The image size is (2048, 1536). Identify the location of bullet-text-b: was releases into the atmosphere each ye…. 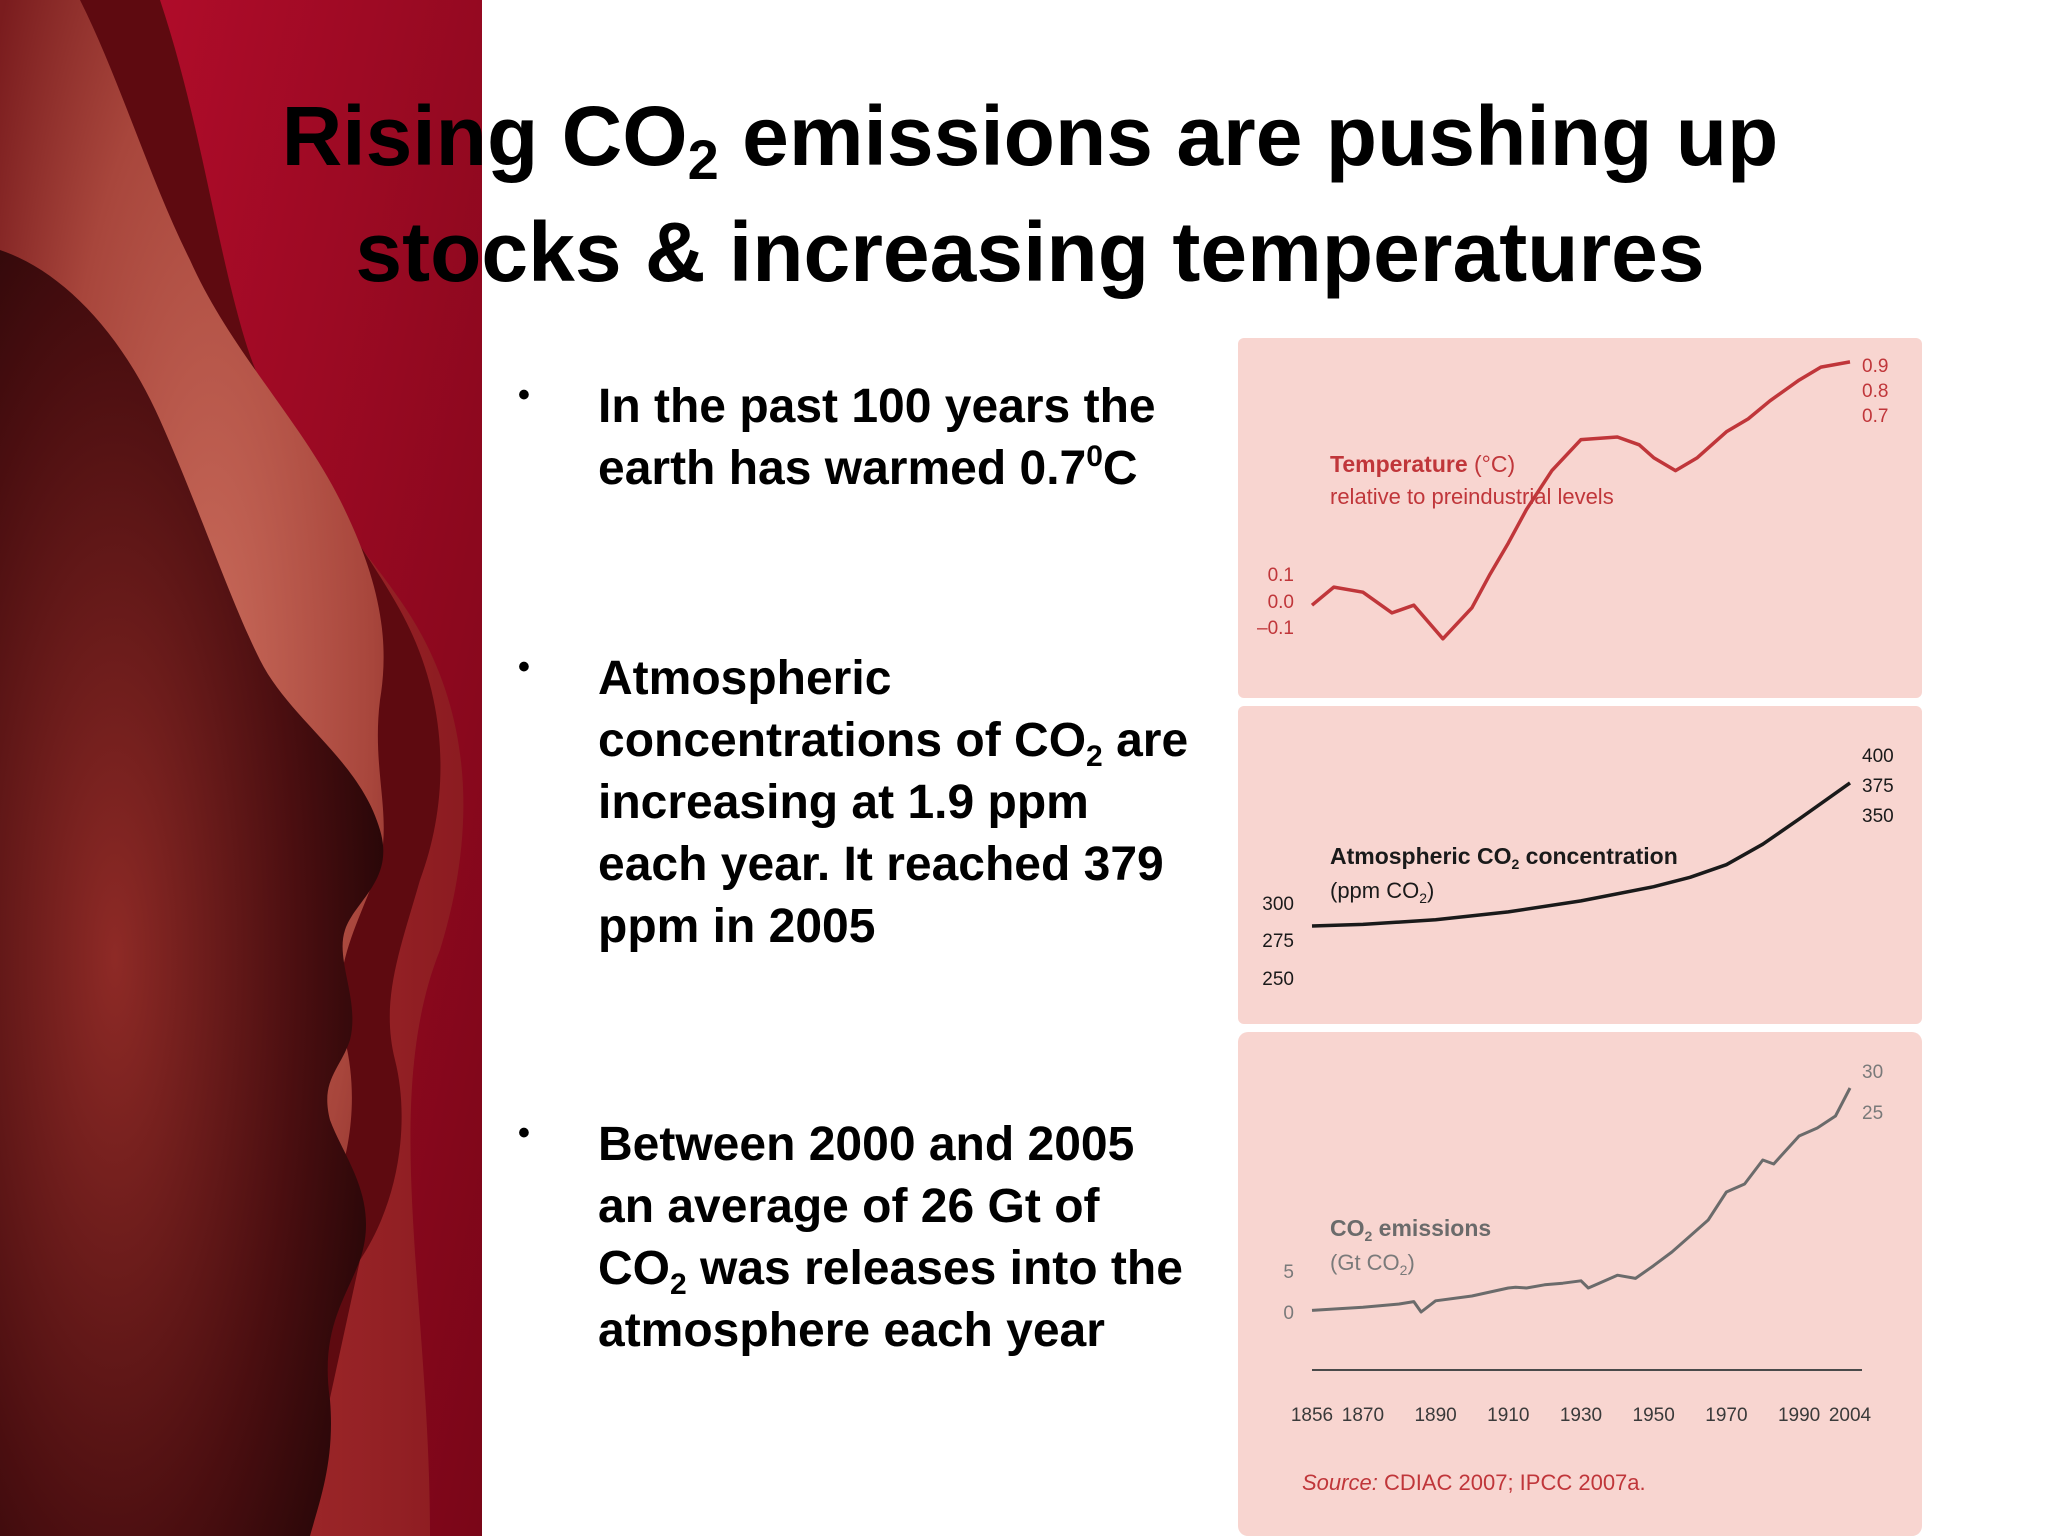
(890, 1299).